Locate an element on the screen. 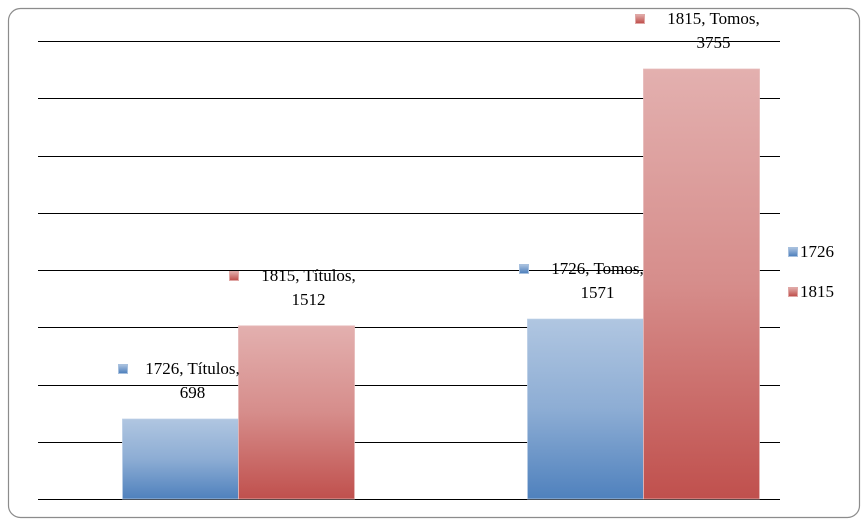 This screenshot has width=868, height=526. data-label: 1726, Tomos, 1571 is located at coordinates (597, 281).